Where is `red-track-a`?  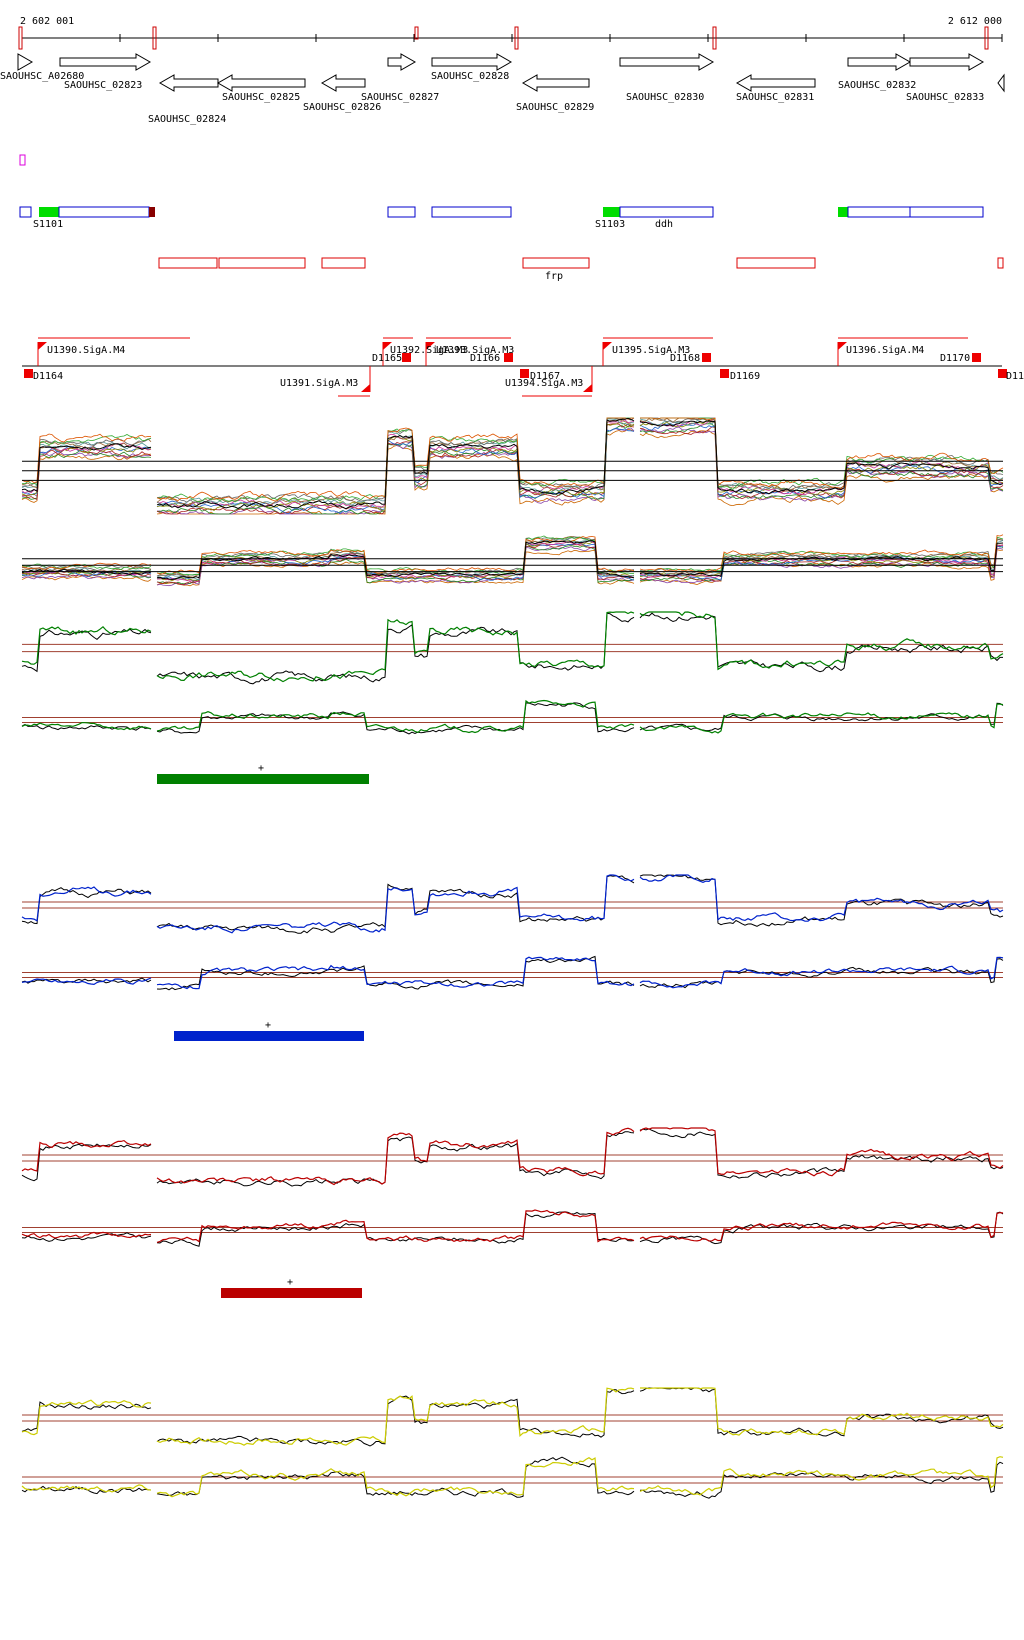 red-track-a is located at coordinates (512, 1157).